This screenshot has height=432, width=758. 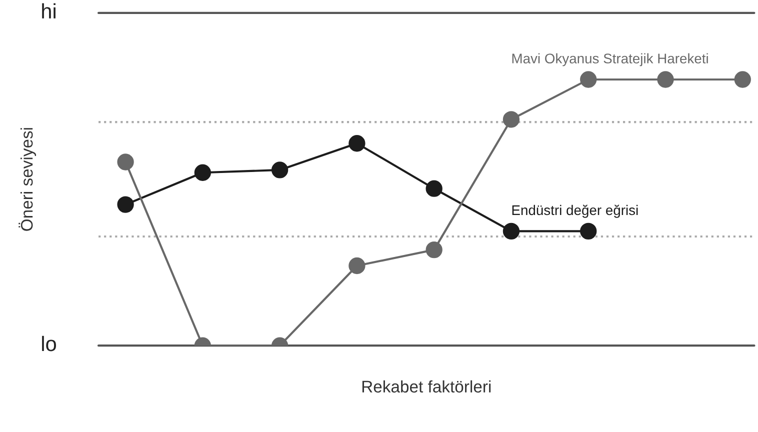 I want to click on series-label: Endüstri değer eğrisi, so click(x=575, y=211).